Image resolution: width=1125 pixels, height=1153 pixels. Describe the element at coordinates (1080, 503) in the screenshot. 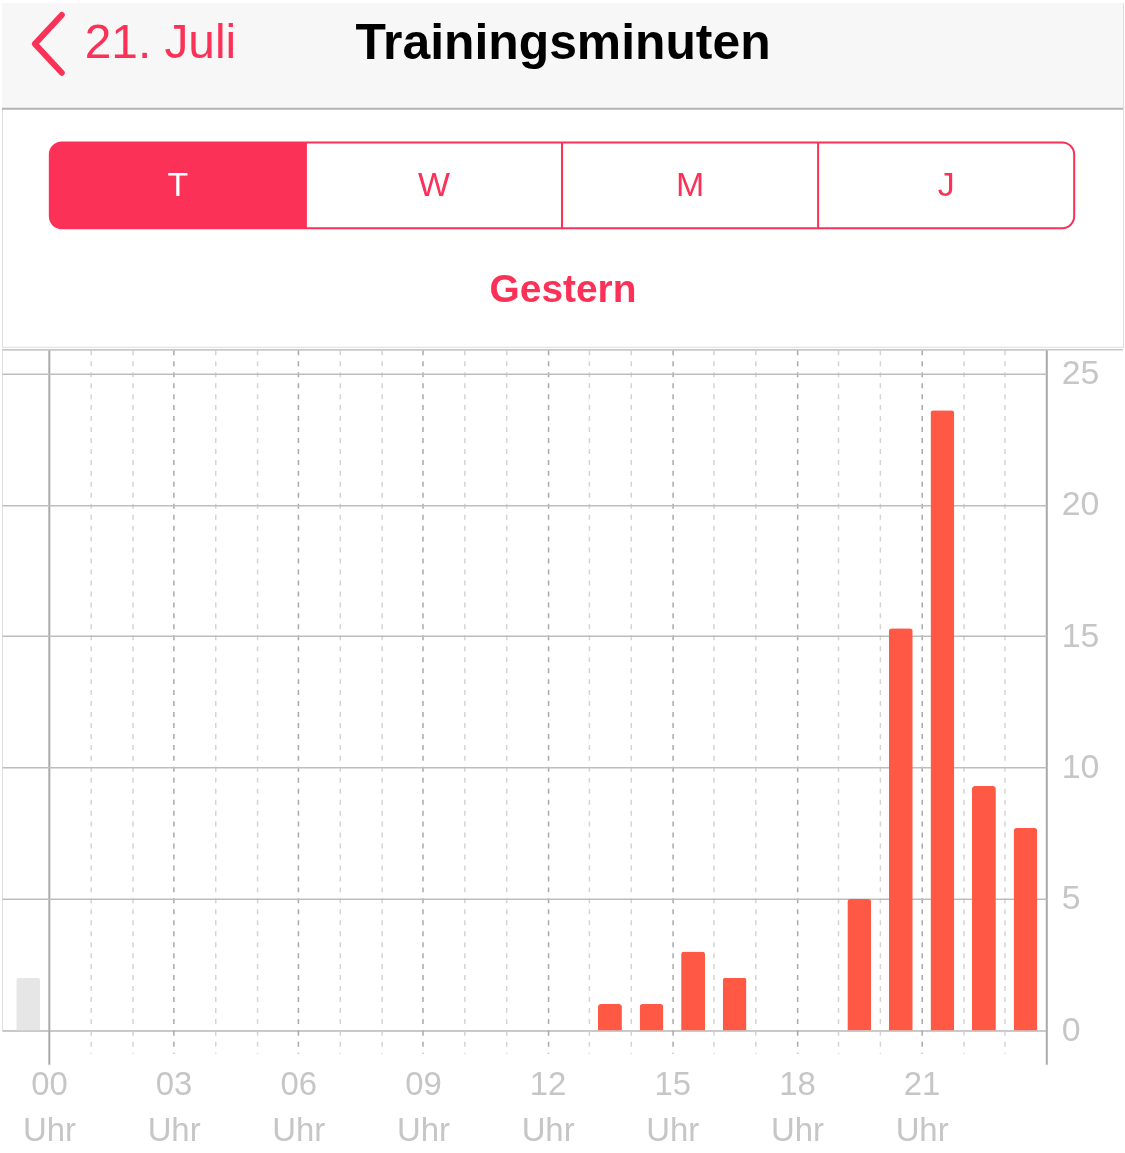

I see `y-tick-label: 20` at that location.